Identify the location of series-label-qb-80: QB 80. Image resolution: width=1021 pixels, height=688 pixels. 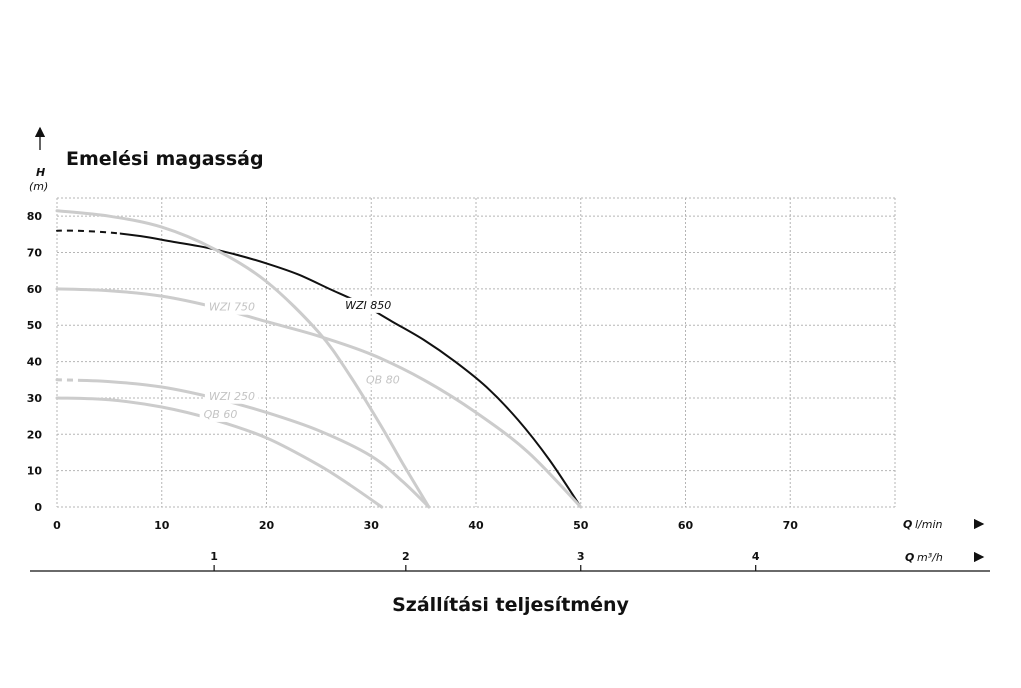
(383, 379).